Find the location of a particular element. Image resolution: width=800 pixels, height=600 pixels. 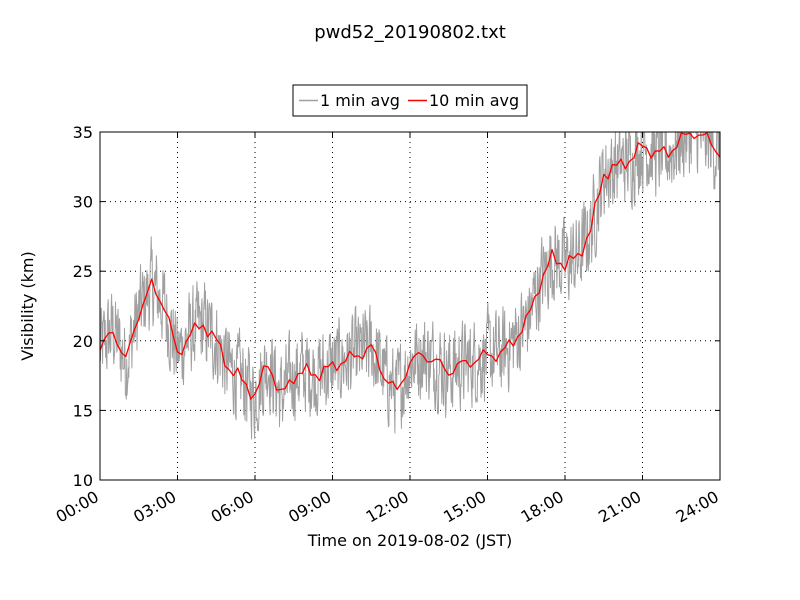

chart-title: pwd52_20190802.txt is located at coordinates (410, 32).